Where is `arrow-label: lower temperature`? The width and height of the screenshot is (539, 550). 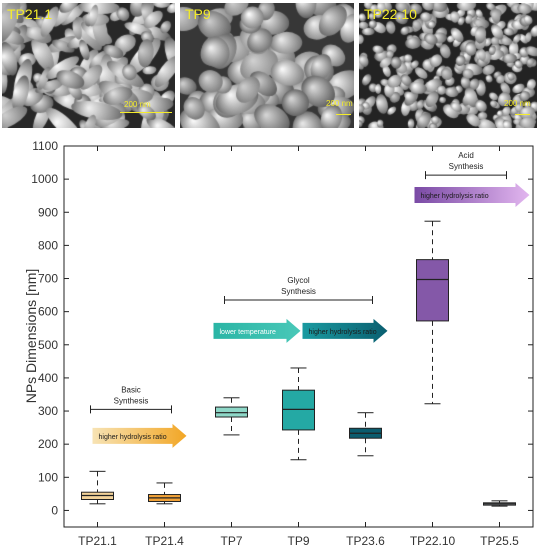
arrow-label: lower temperature is located at coordinates (248, 332).